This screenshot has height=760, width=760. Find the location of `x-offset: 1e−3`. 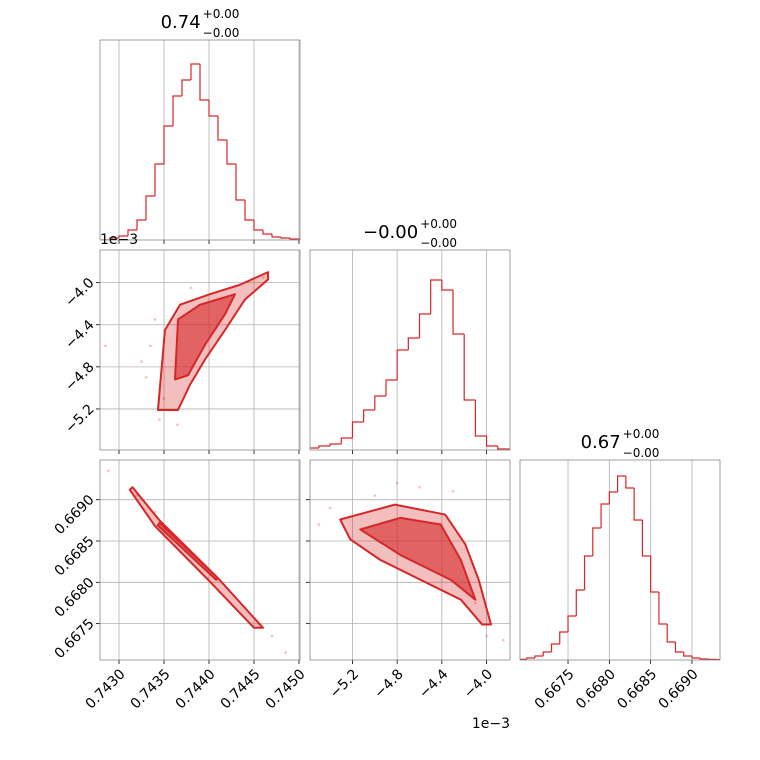

x-offset: 1e−3 is located at coordinates (491, 724).